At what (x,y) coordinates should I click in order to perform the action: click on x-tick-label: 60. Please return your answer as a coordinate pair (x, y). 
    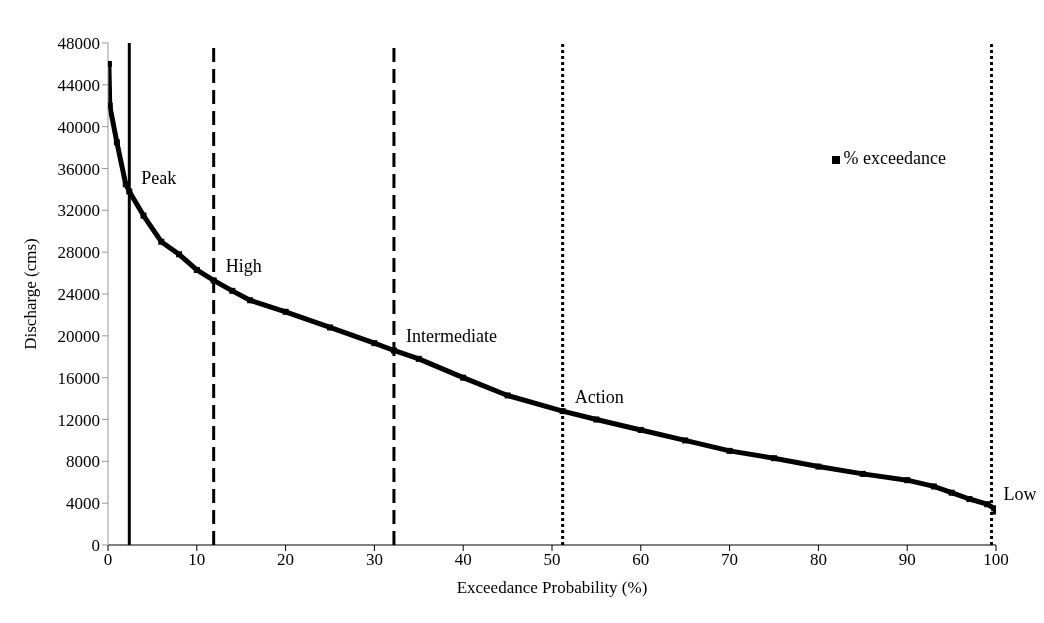
    Looking at the image, I should click on (641, 560).